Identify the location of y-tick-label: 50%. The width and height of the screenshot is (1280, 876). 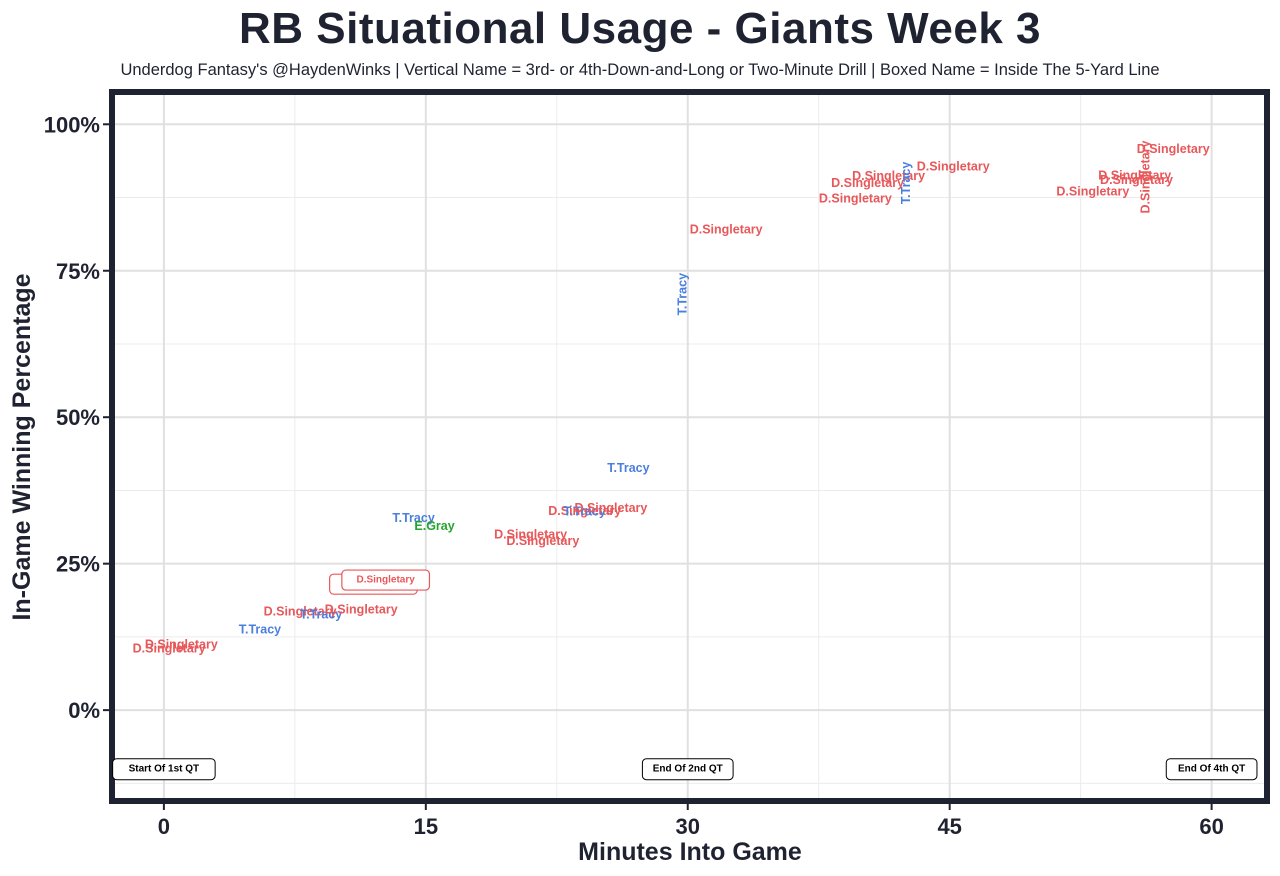
(78, 417).